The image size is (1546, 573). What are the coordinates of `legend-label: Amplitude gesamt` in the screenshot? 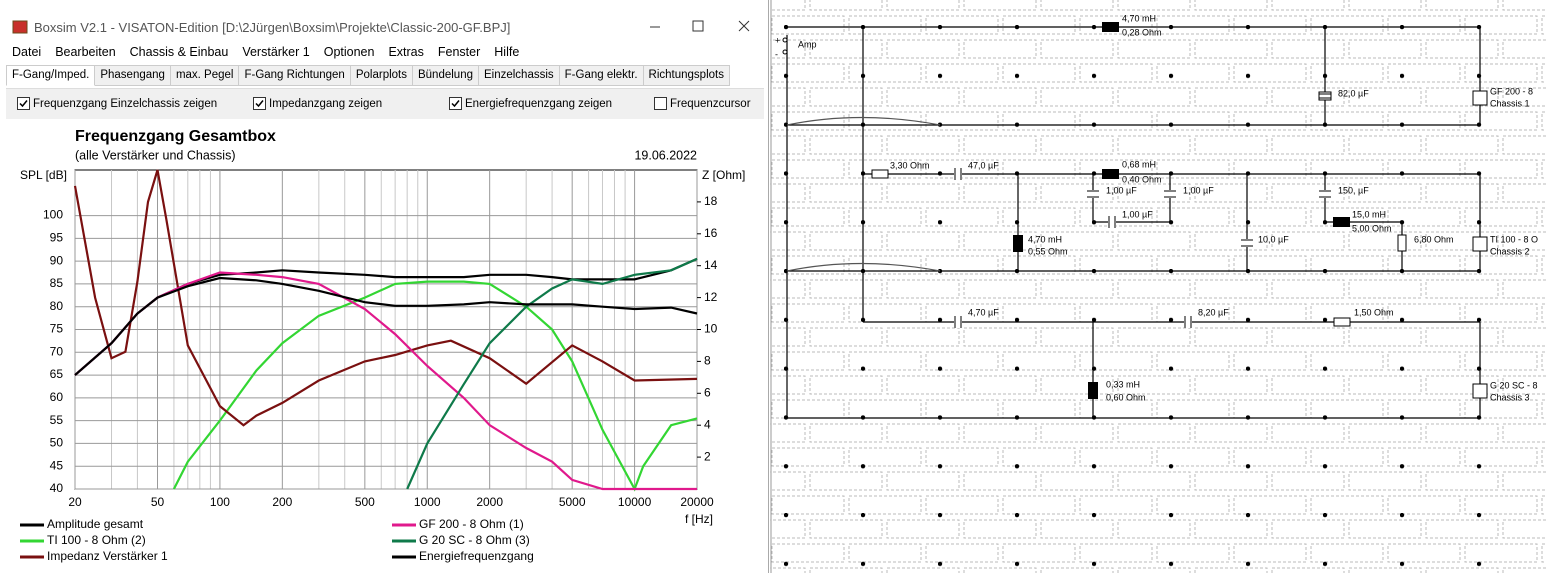 It's located at (95, 524).